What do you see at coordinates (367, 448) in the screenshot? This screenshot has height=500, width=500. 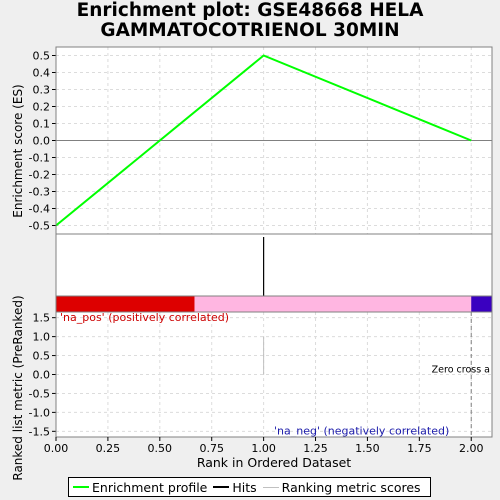 I see `x-tick-label: 1.50` at bounding box center [367, 448].